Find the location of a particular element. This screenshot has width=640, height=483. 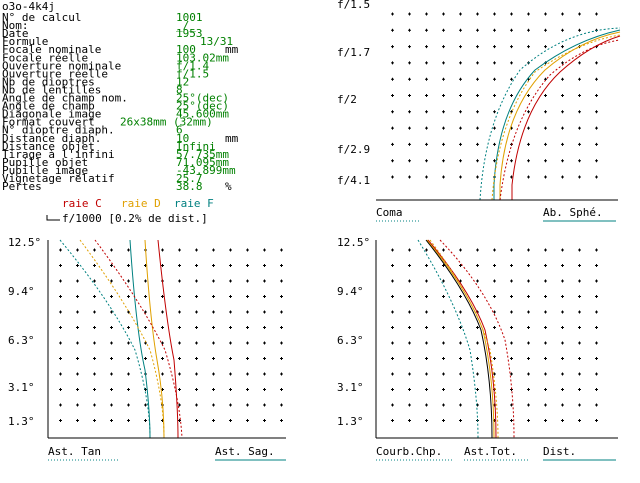

astigmatism-chart-curves is located at coordinates (121, 339).